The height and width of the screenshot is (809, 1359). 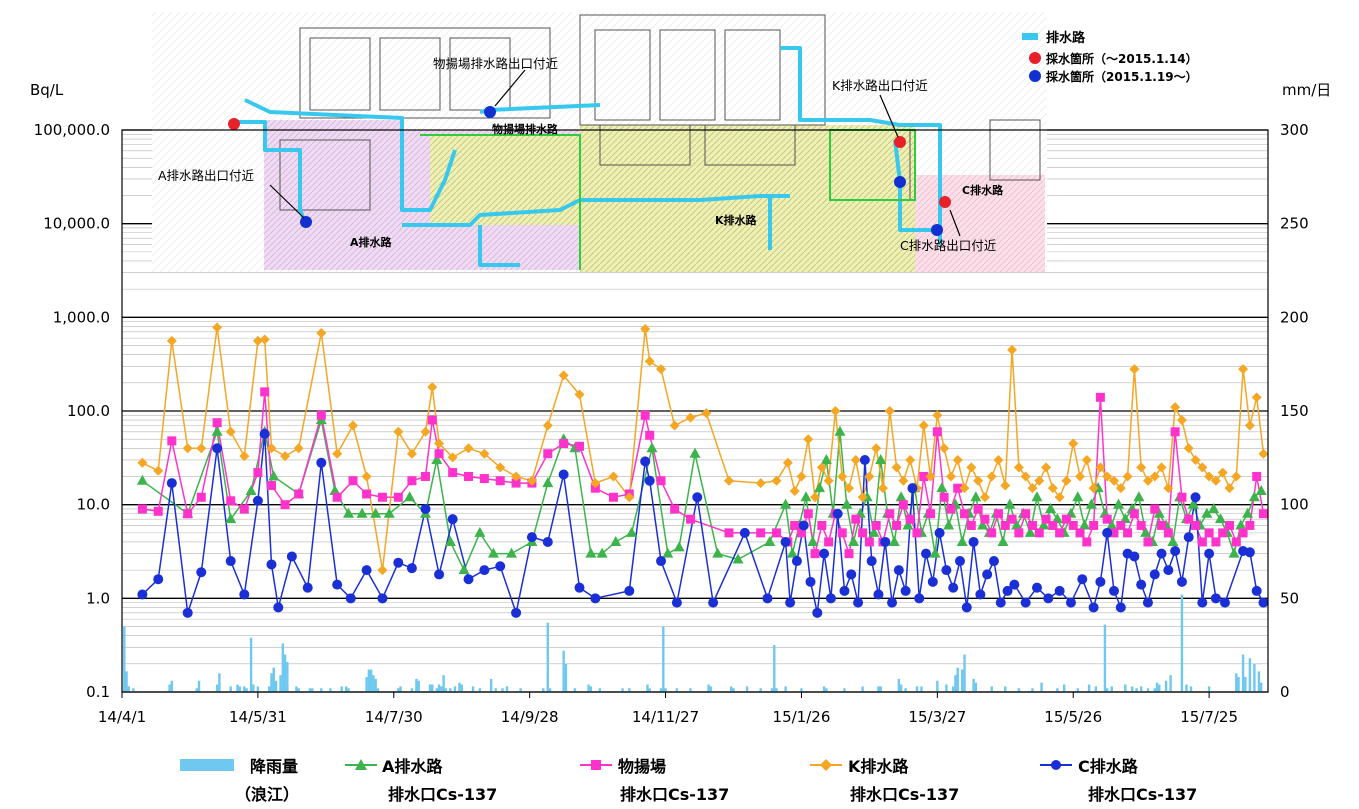 What do you see at coordinates (1035, 76) in the screenshot?
I see `legend-blue-dot` at bounding box center [1035, 76].